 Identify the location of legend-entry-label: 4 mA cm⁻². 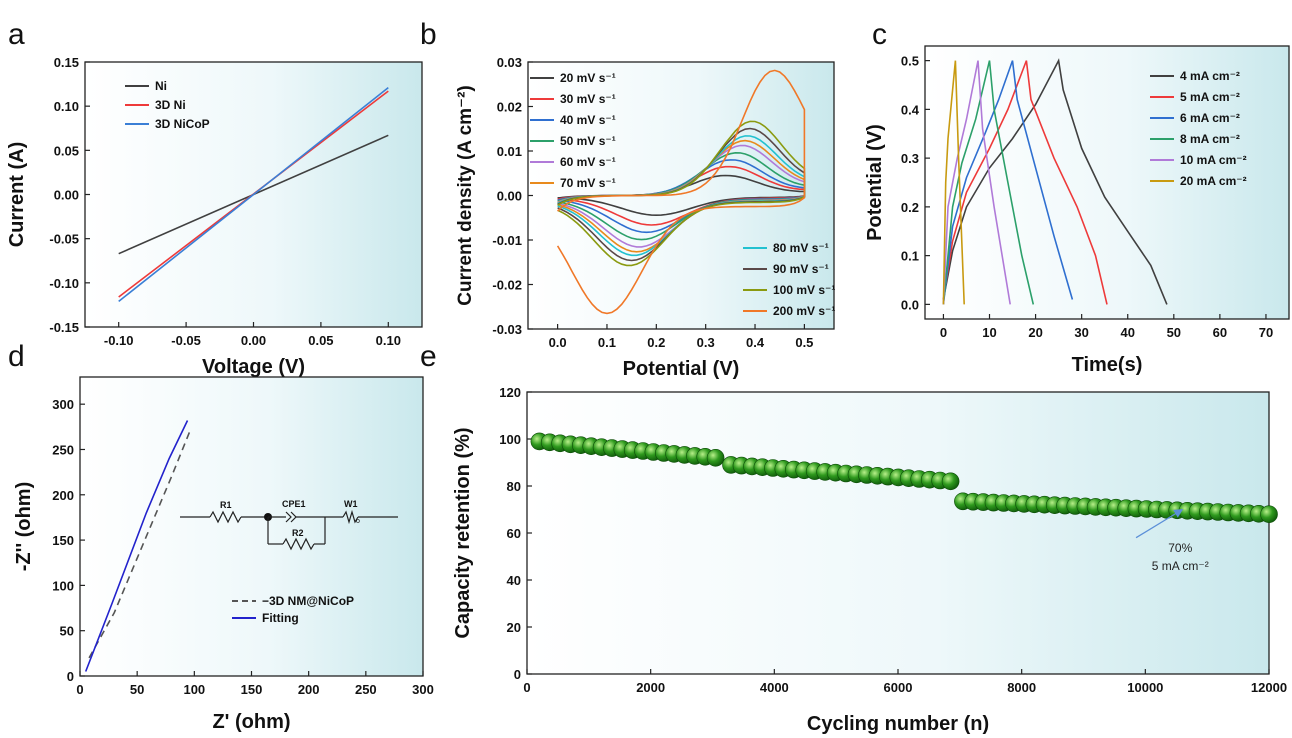
(1210, 76).